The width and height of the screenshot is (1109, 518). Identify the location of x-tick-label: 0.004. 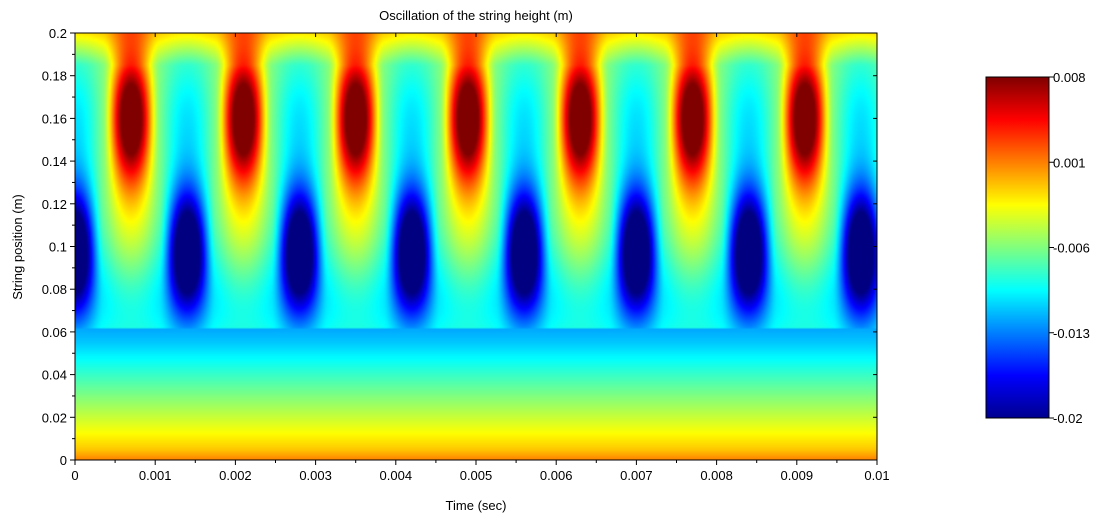
(396, 475).